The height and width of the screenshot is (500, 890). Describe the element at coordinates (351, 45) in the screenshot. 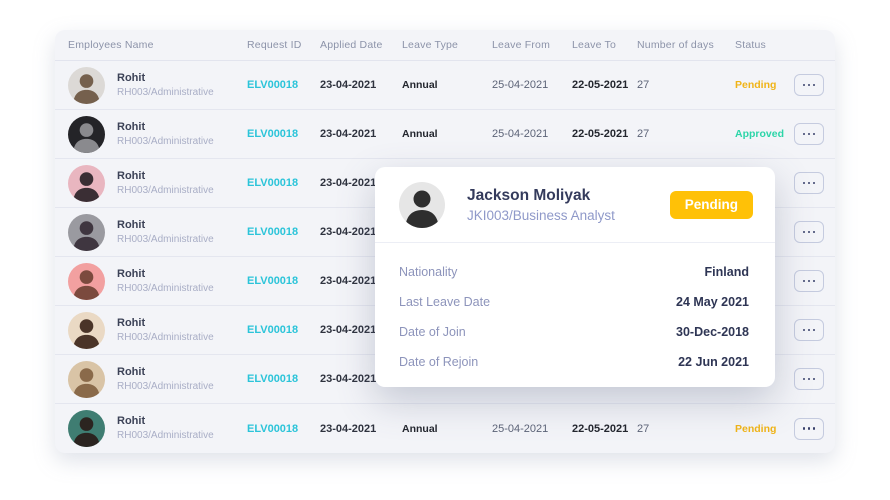

I see `col-header-applied-date: Applied Date` at that location.